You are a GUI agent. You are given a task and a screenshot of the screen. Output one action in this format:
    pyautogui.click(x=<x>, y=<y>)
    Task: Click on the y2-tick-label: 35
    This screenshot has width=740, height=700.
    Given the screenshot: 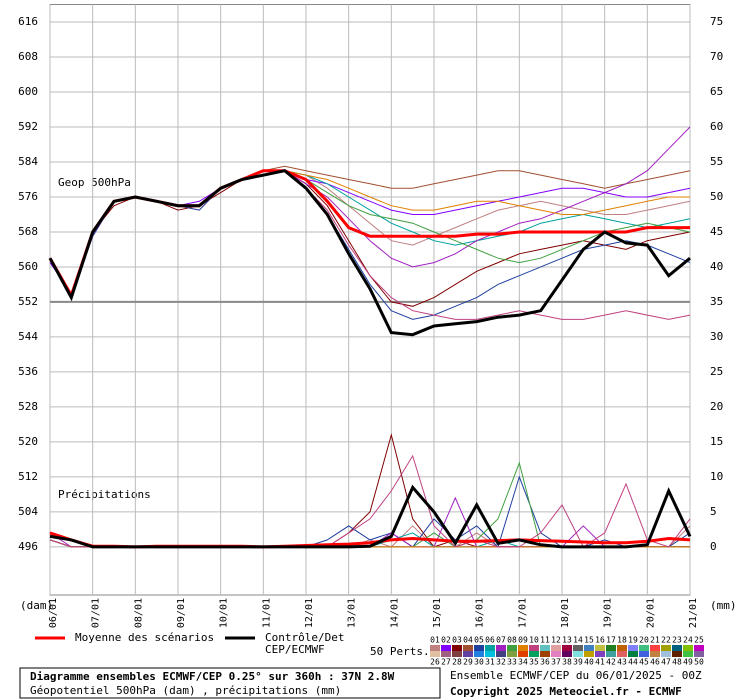 What is the action you would take?
    pyautogui.click(x=716, y=301)
    